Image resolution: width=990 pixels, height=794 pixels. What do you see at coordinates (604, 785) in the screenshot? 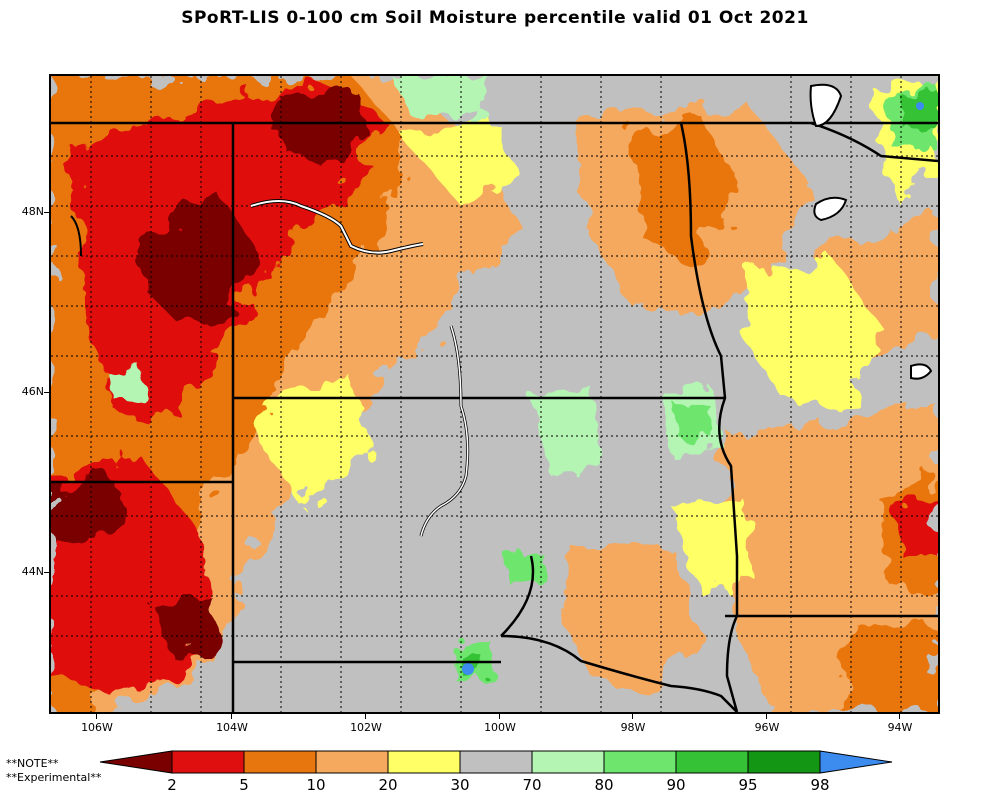
I see `colorbar-label: 80` at bounding box center [604, 785].